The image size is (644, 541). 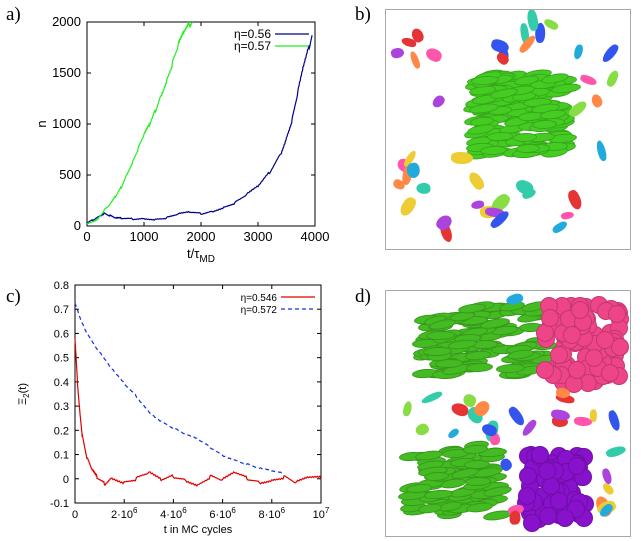 What do you see at coordinates (124, 513) in the screenshot?
I see `x-tick-label-c: 2·10⁶` at bounding box center [124, 513].